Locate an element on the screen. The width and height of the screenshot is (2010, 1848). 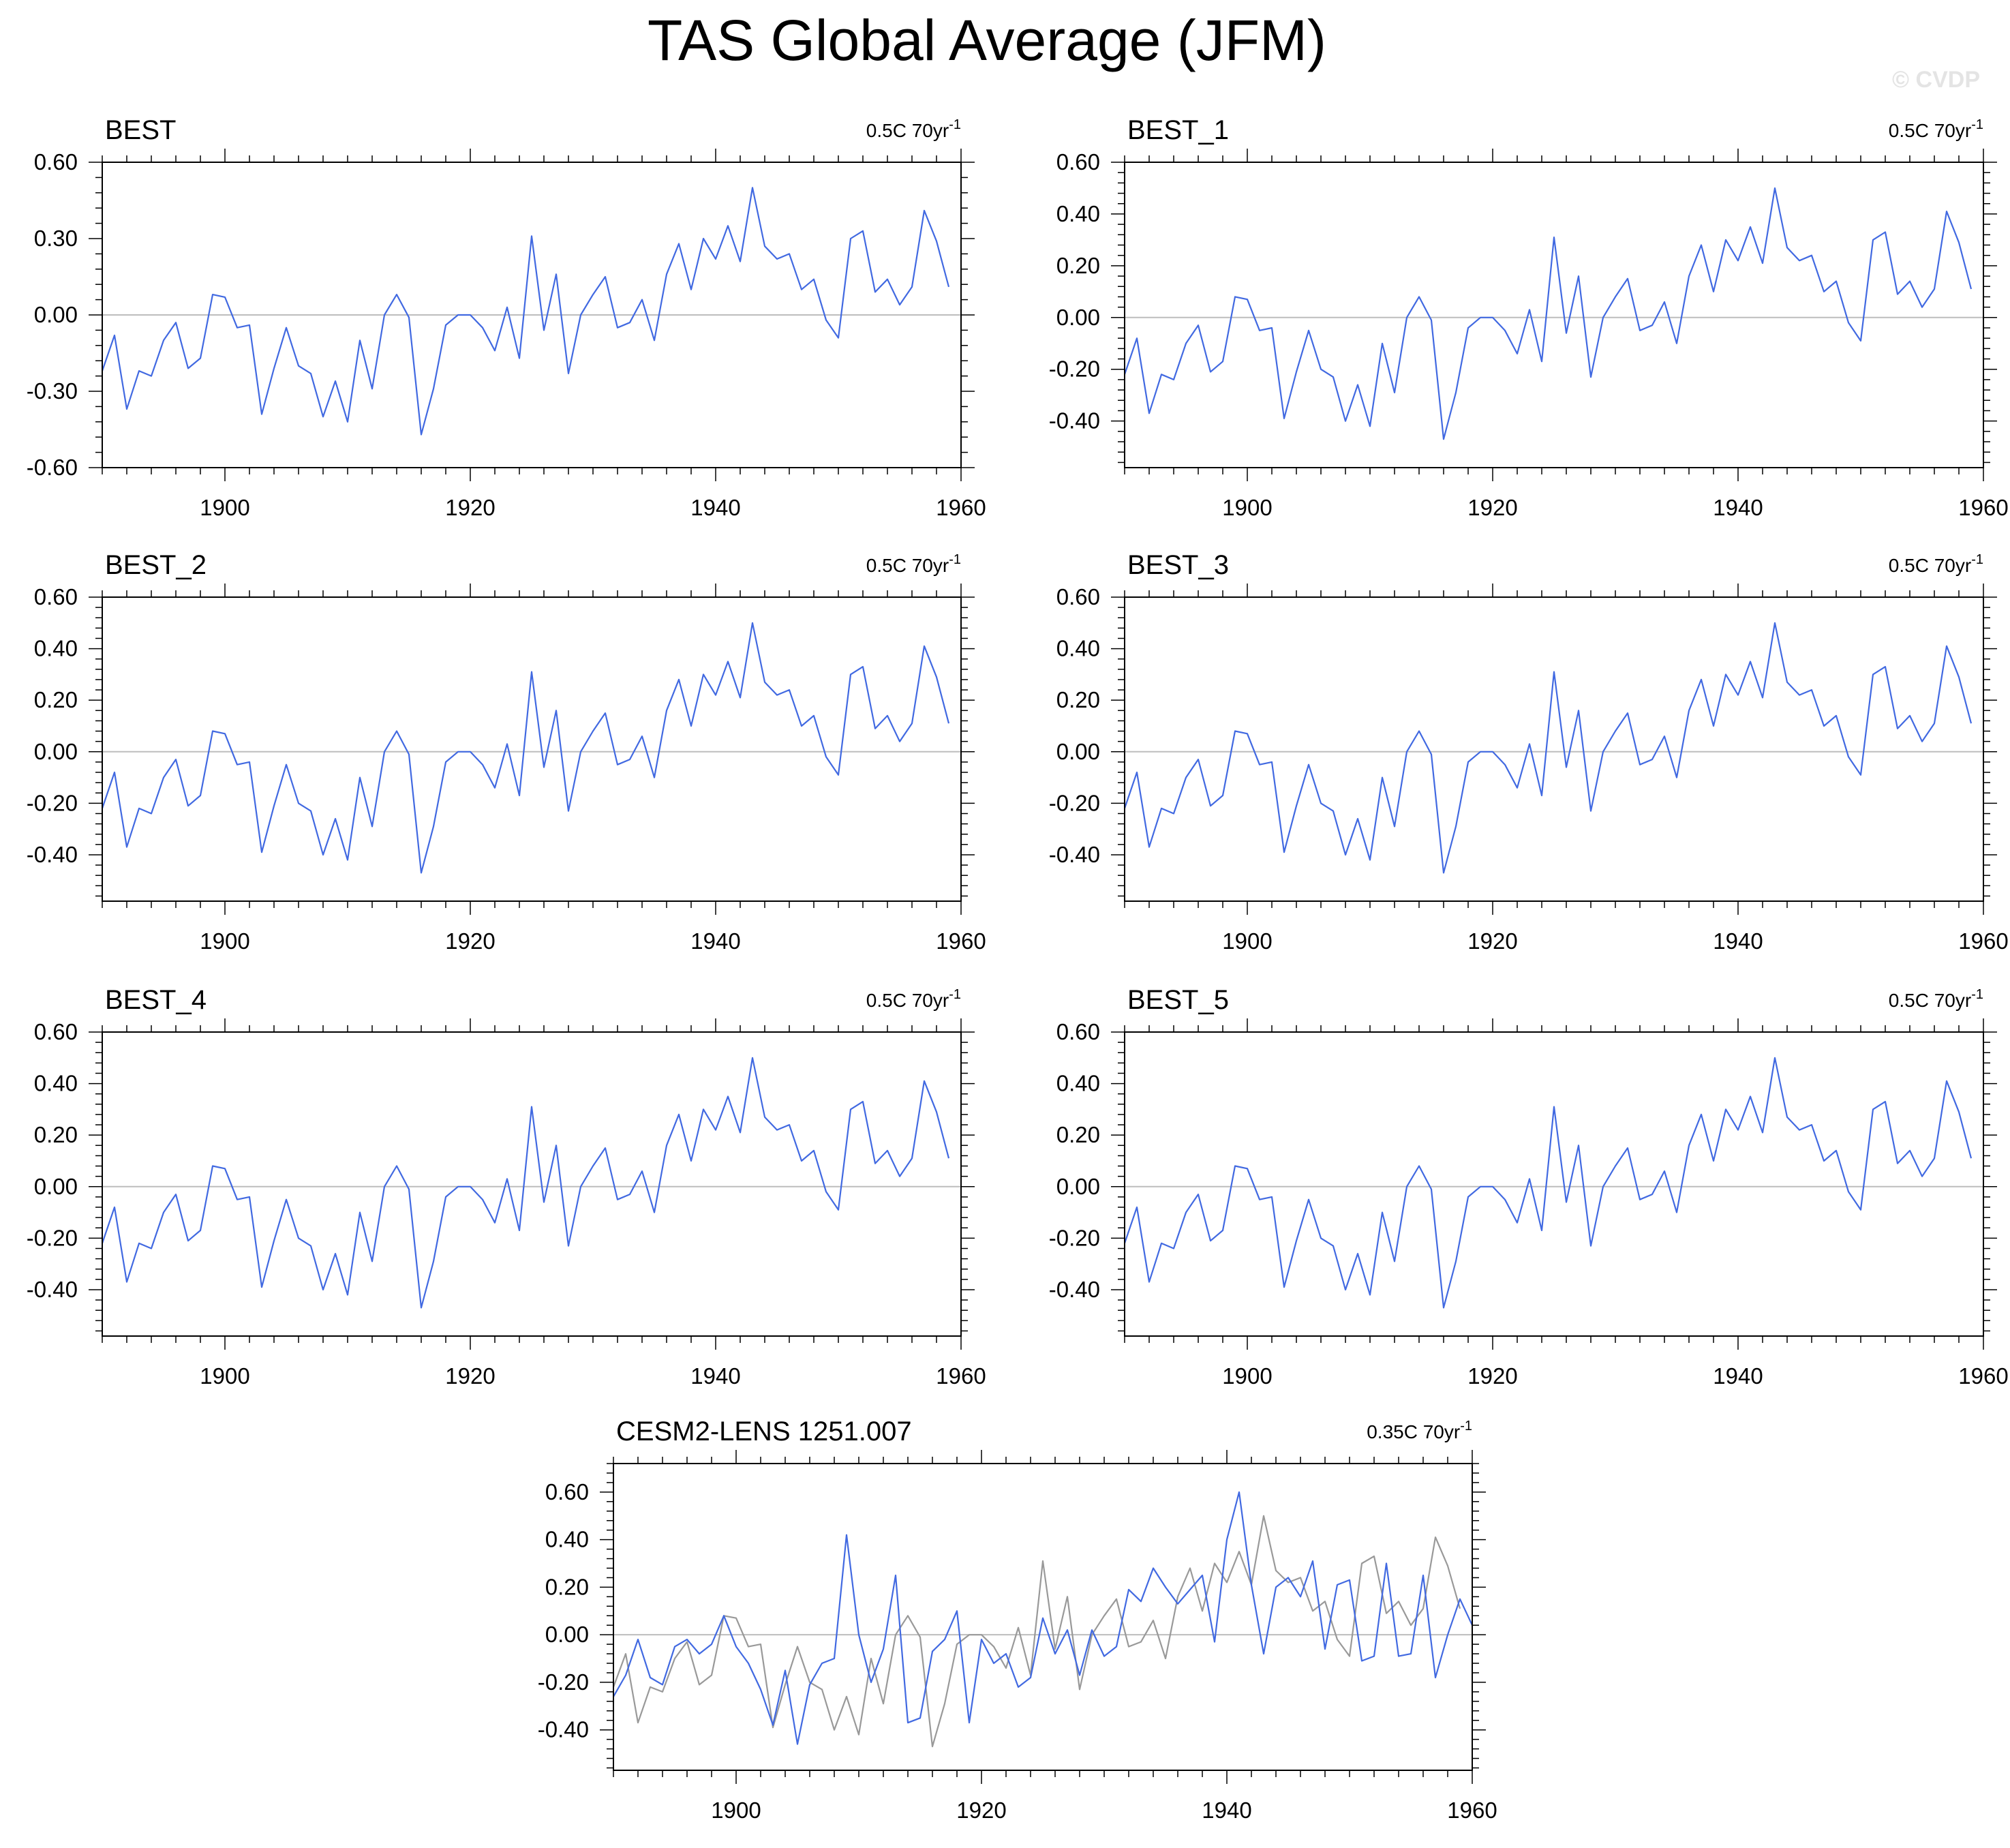
panel-title: CESM2-LENS 1251.007 is located at coordinates (764, 1431).